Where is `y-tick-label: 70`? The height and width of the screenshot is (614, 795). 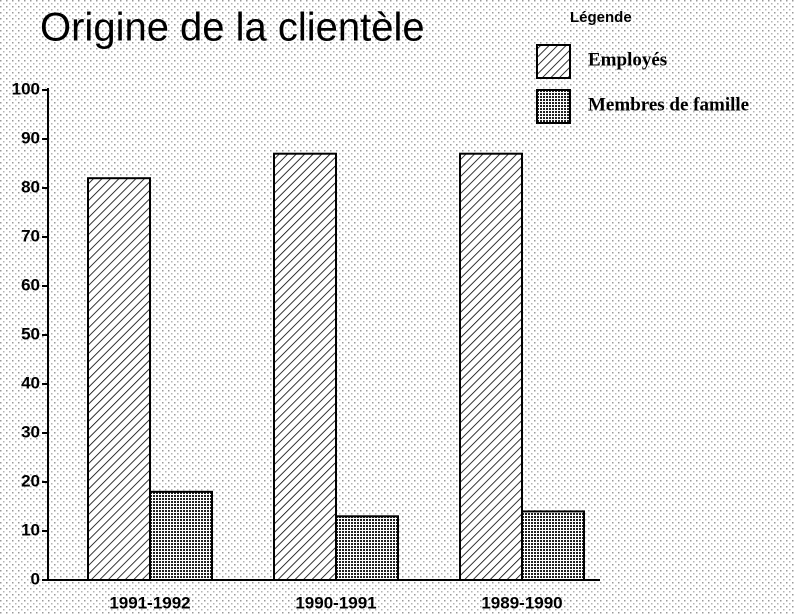
y-tick-label: 70 is located at coordinates (30, 235).